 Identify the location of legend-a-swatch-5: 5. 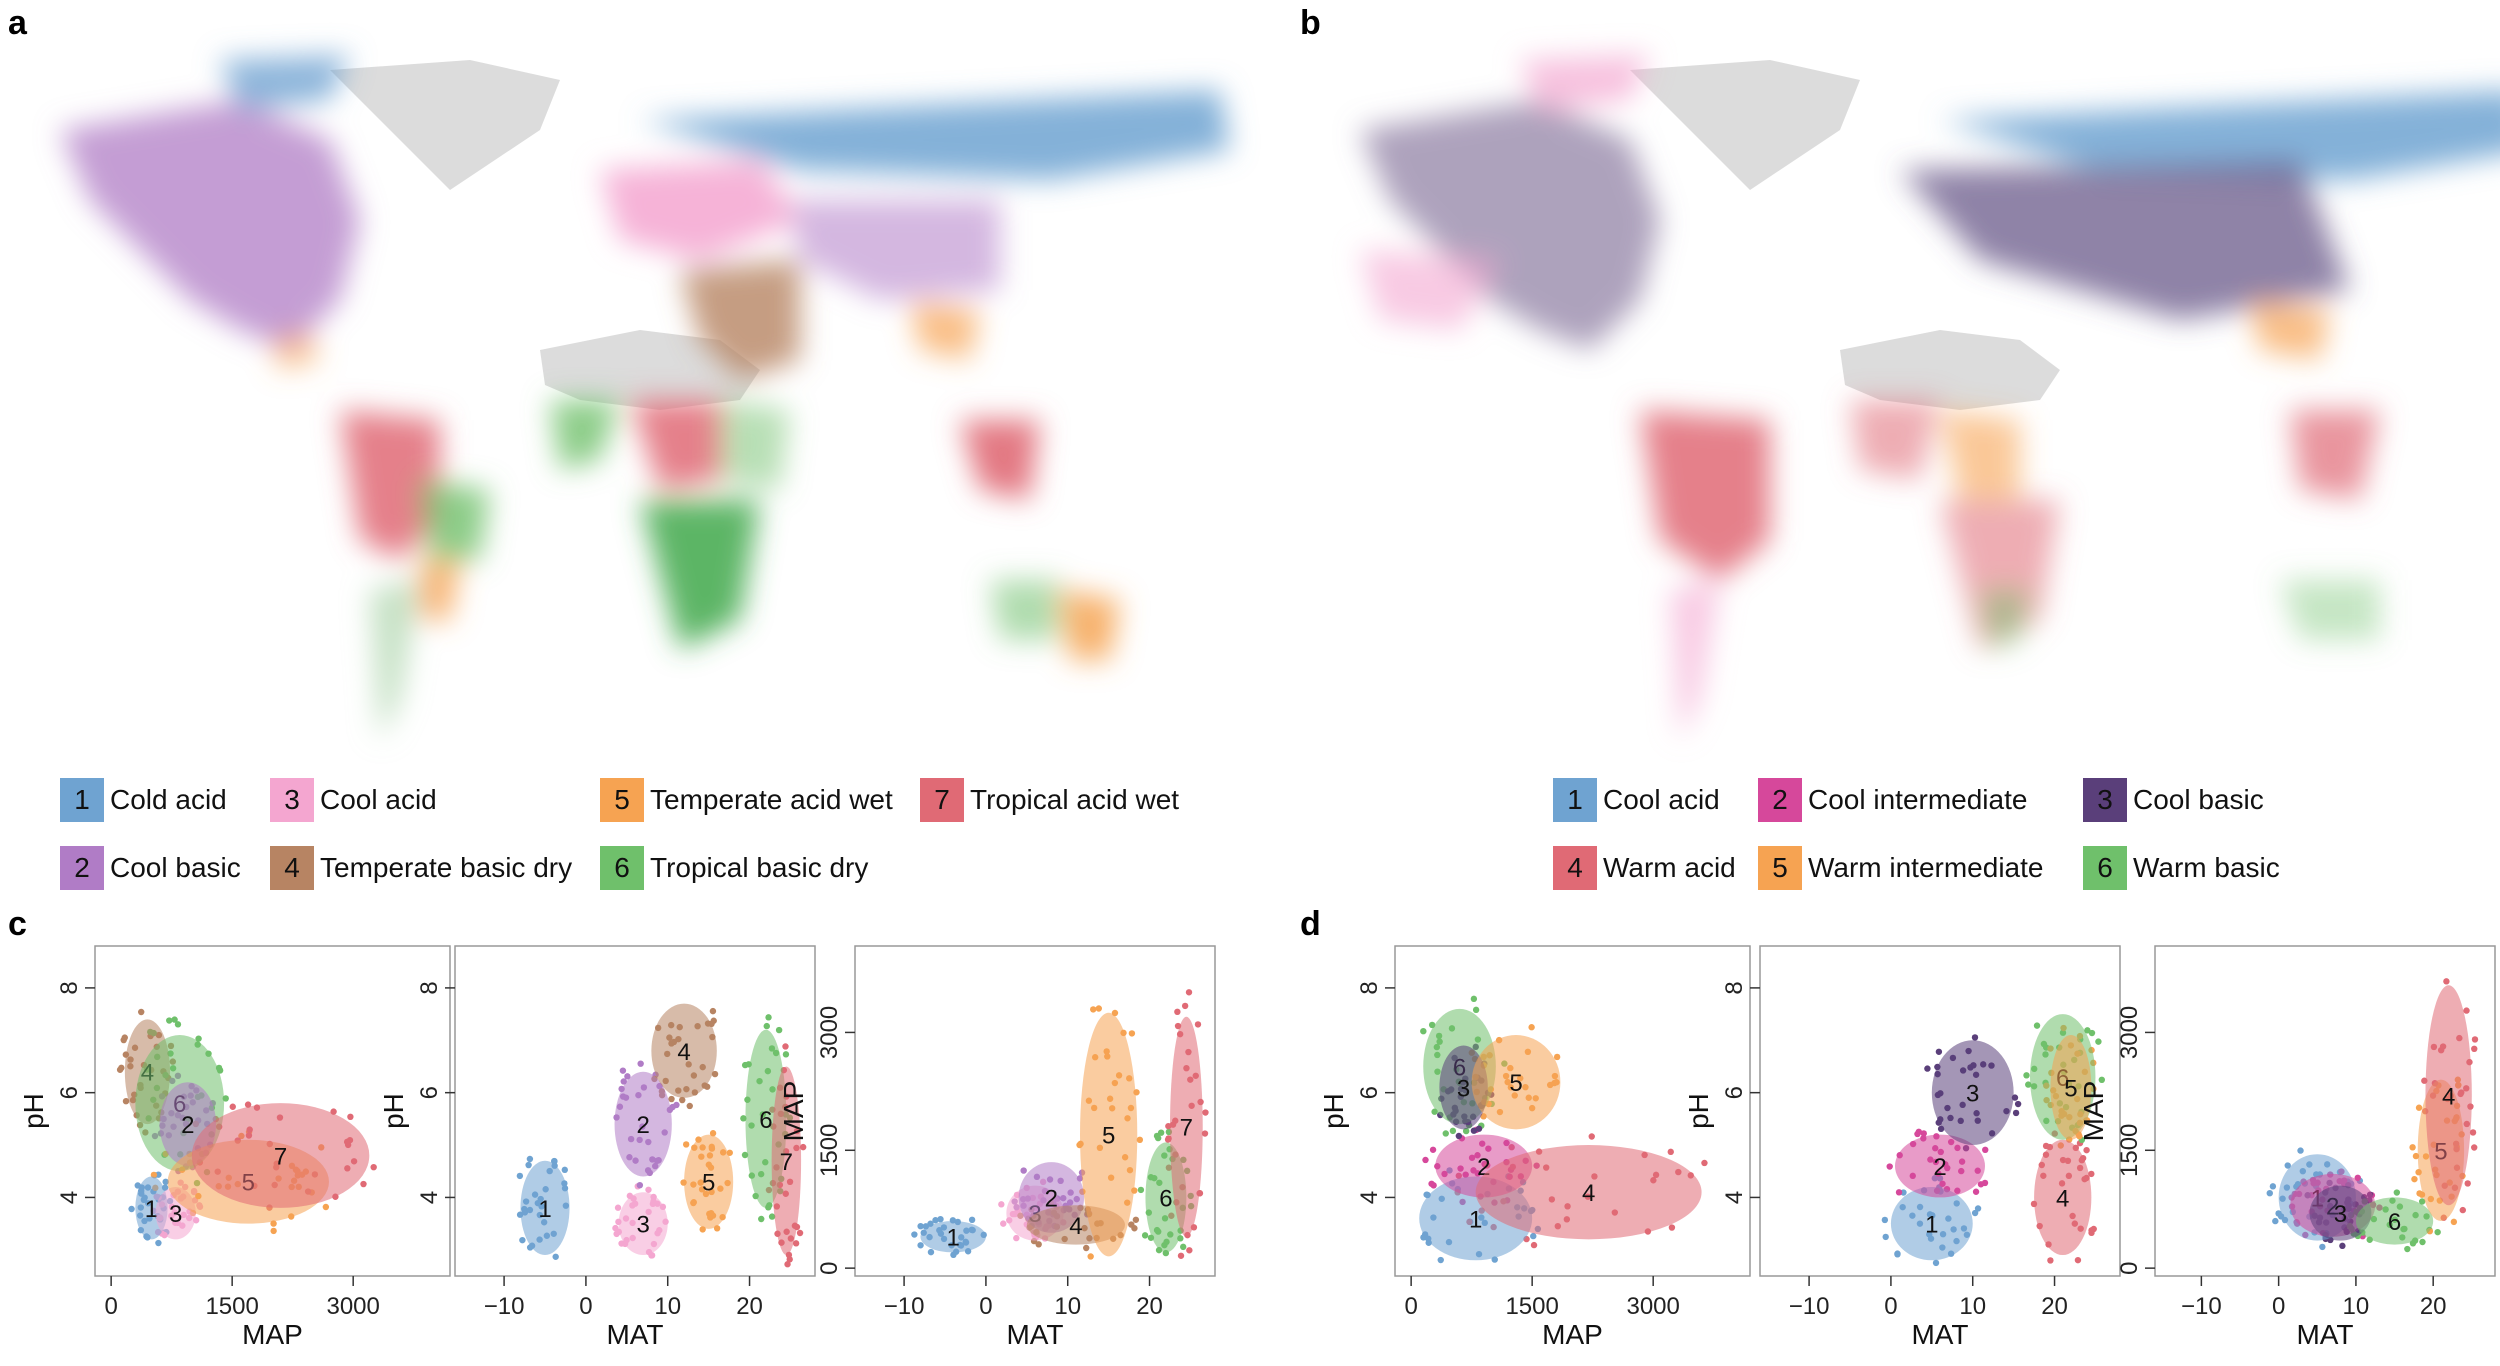
(622, 800).